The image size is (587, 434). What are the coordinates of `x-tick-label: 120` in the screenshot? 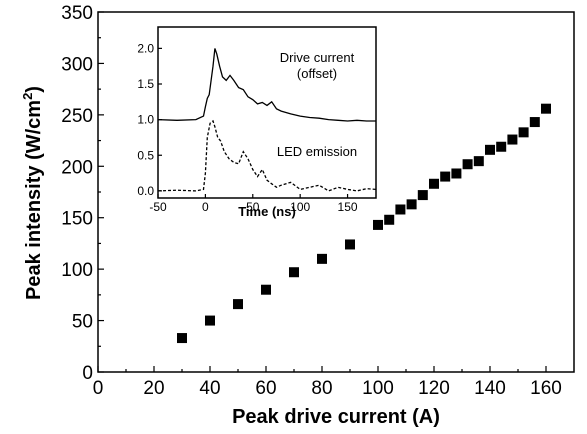 It's located at (434, 388).